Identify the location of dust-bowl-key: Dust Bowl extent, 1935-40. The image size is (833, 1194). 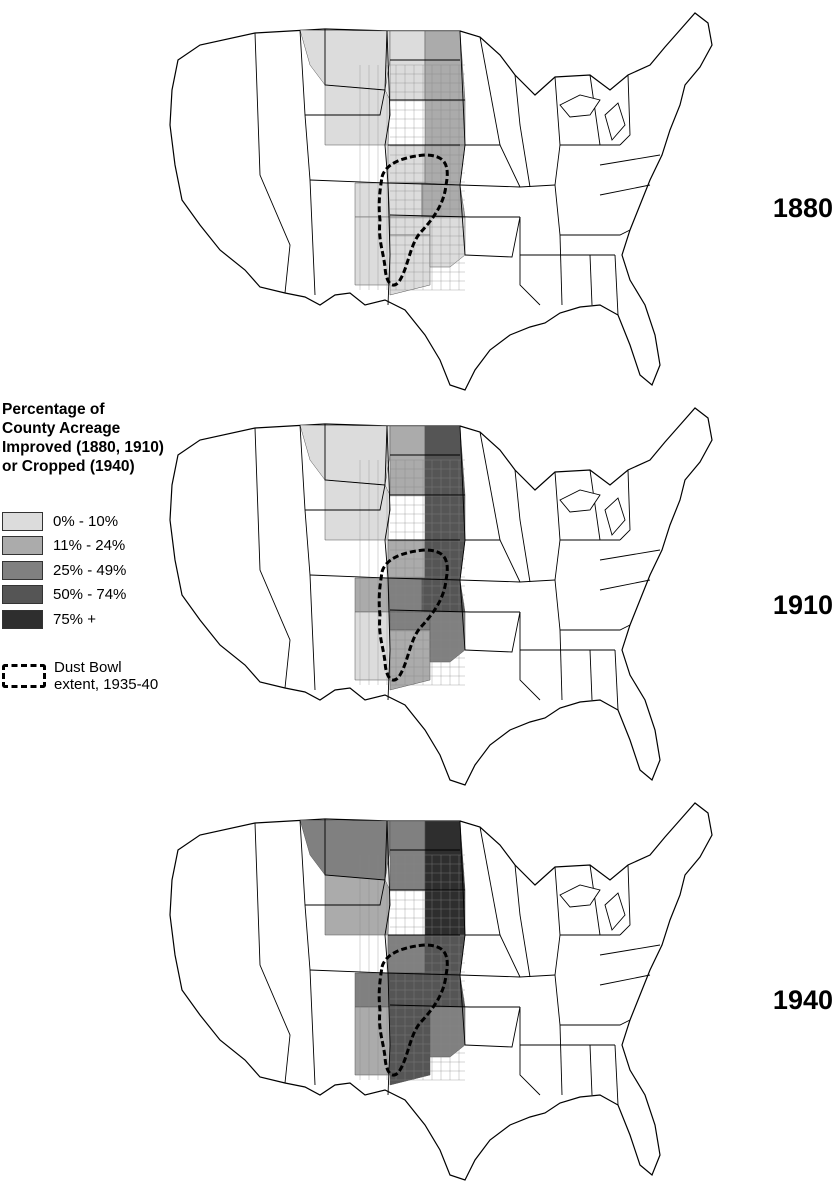
(102, 676).